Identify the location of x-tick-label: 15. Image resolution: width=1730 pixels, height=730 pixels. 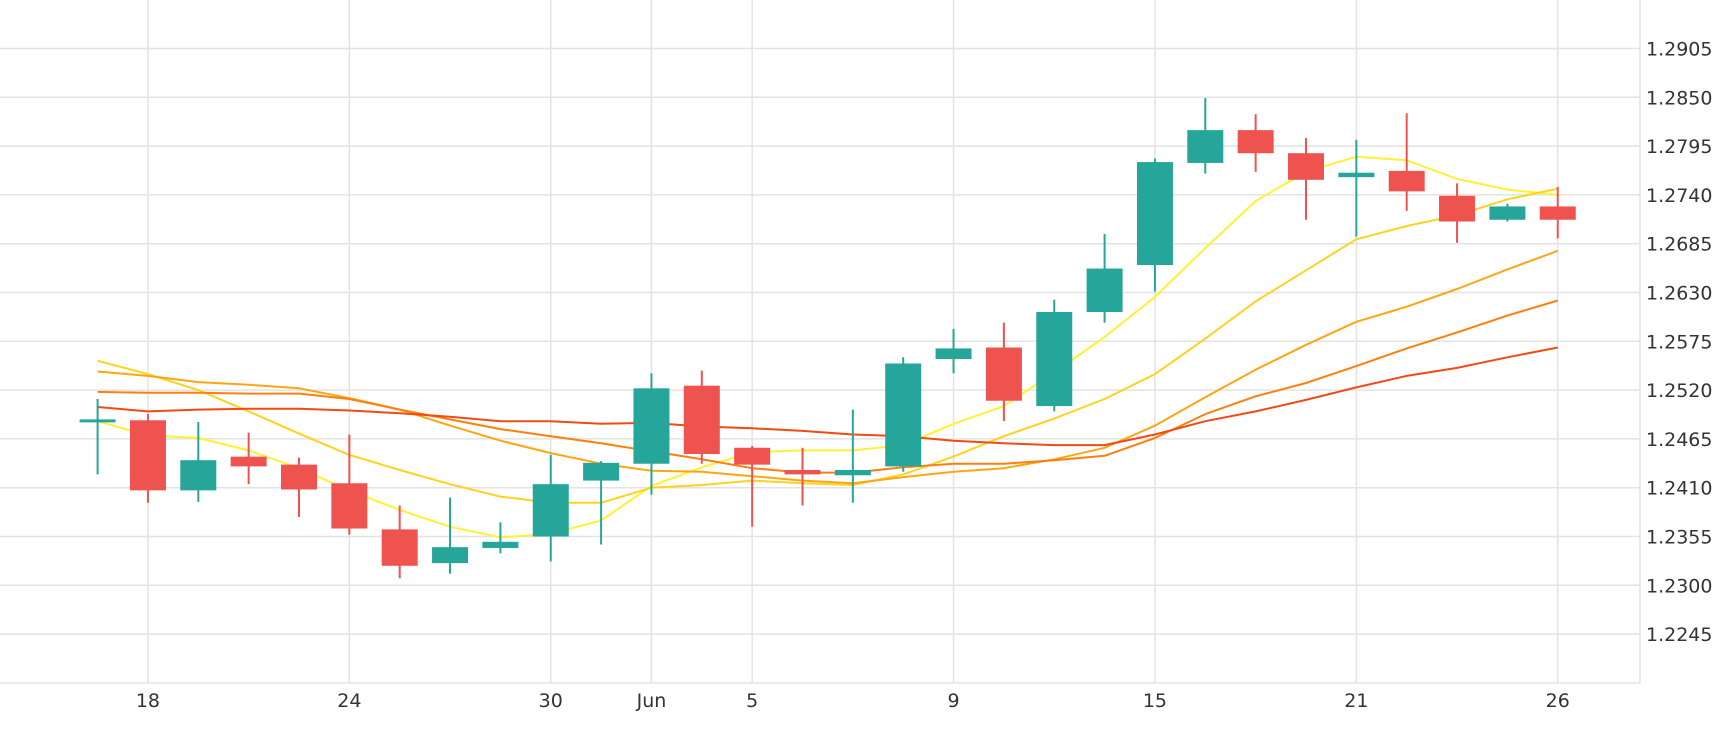
(1155, 701).